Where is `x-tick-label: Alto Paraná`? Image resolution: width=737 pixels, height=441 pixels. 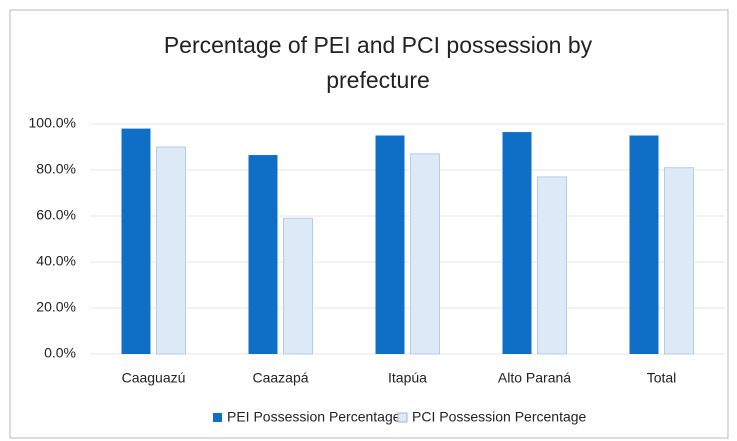
x-tick-label: Alto Paraná is located at coordinates (534, 378).